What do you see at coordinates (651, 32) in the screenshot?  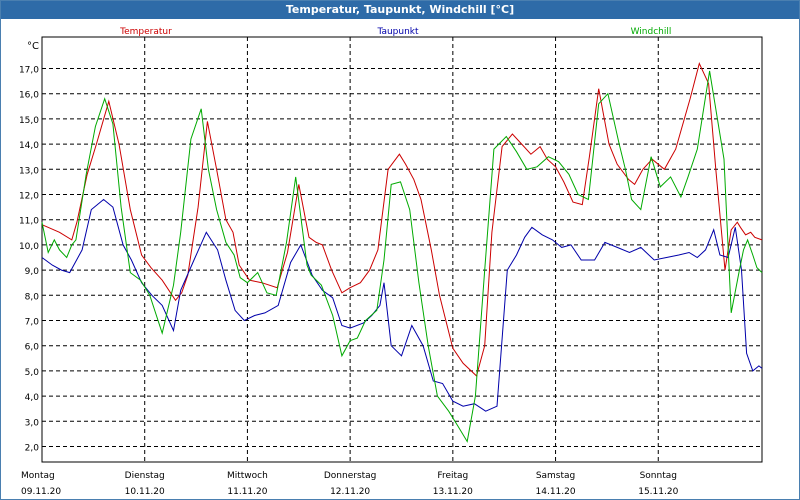 I see `legend-windchill: Windchill` at bounding box center [651, 32].